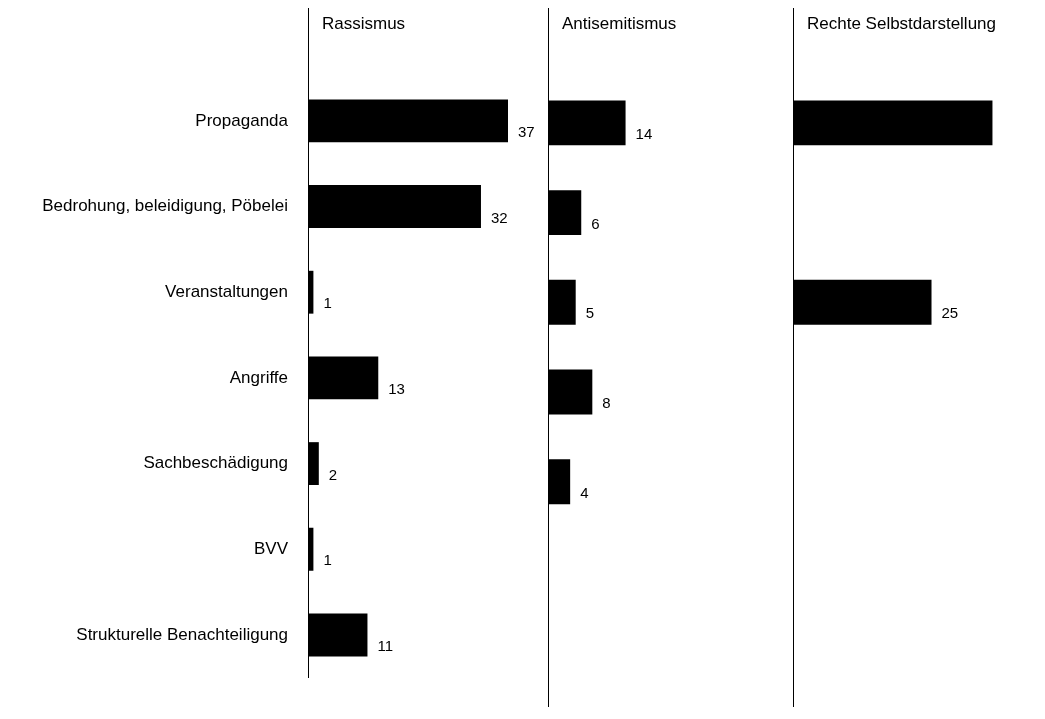  Describe the element at coordinates (165, 206) in the screenshot. I see `y-tick-label: Bedrohung, beleidigung, Pöbelei` at that location.